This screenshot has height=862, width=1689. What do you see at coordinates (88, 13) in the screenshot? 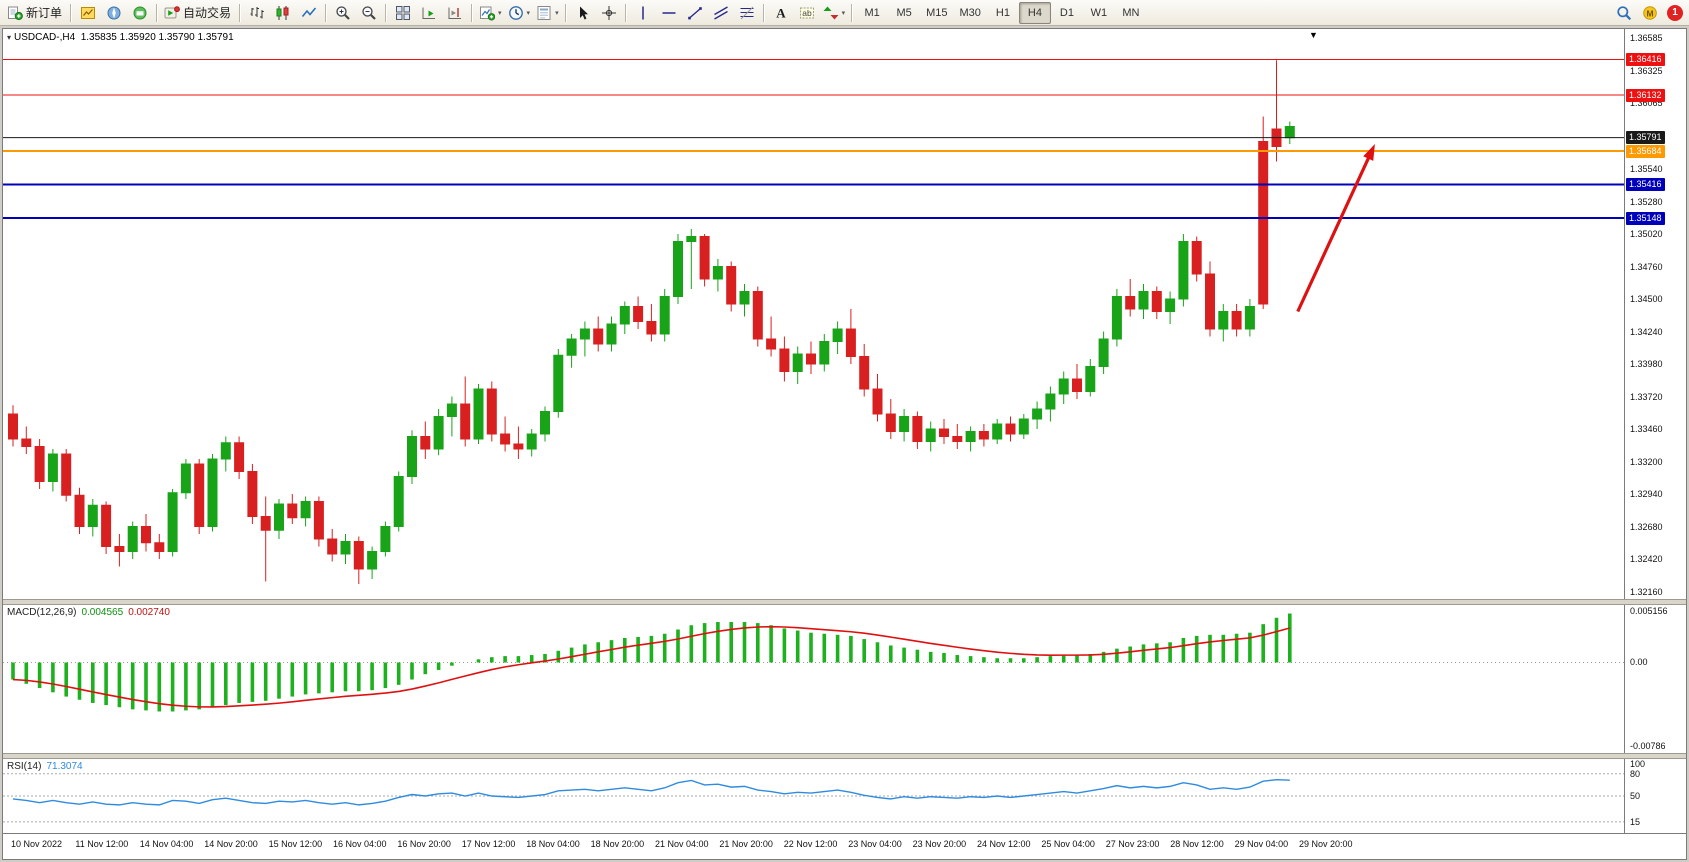
I see `market-watch-button` at bounding box center [88, 13].